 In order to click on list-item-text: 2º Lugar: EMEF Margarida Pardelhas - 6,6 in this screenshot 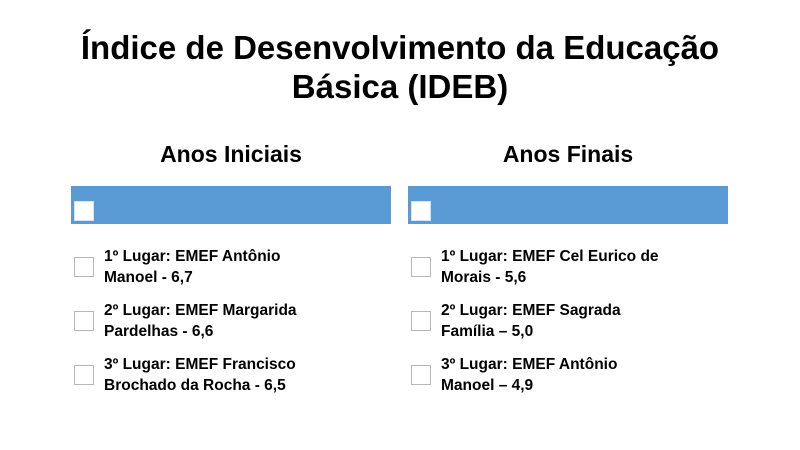, I will do `click(247, 321)`.